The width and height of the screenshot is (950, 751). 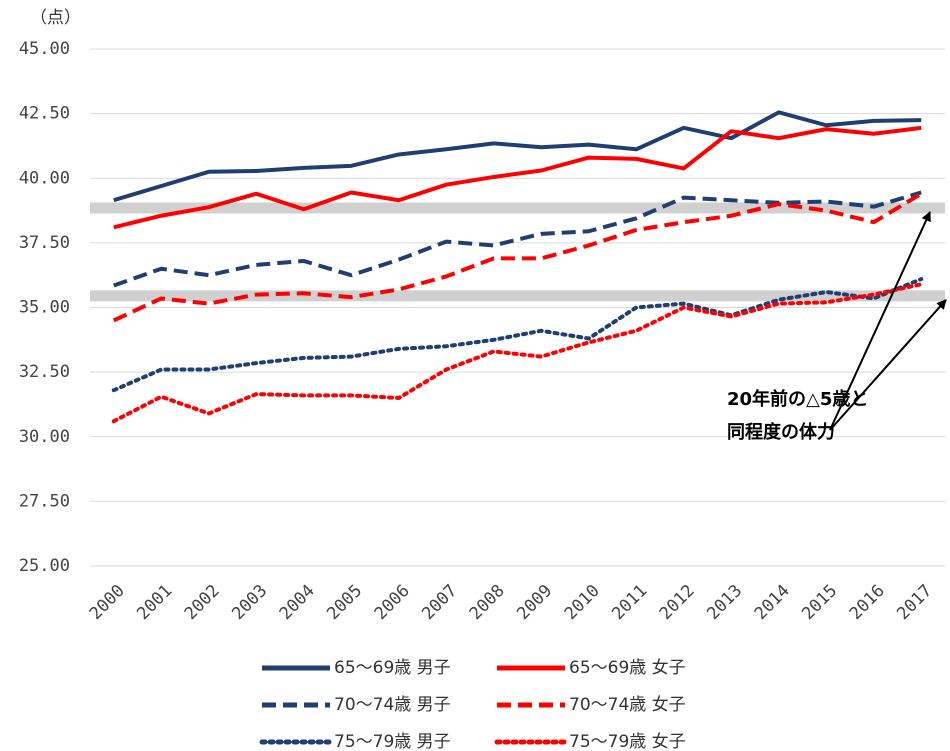 What do you see at coordinates (44, 114) in the screenshot?
I see `y-tick-label: 42.50` at bounding box center [44, 114].